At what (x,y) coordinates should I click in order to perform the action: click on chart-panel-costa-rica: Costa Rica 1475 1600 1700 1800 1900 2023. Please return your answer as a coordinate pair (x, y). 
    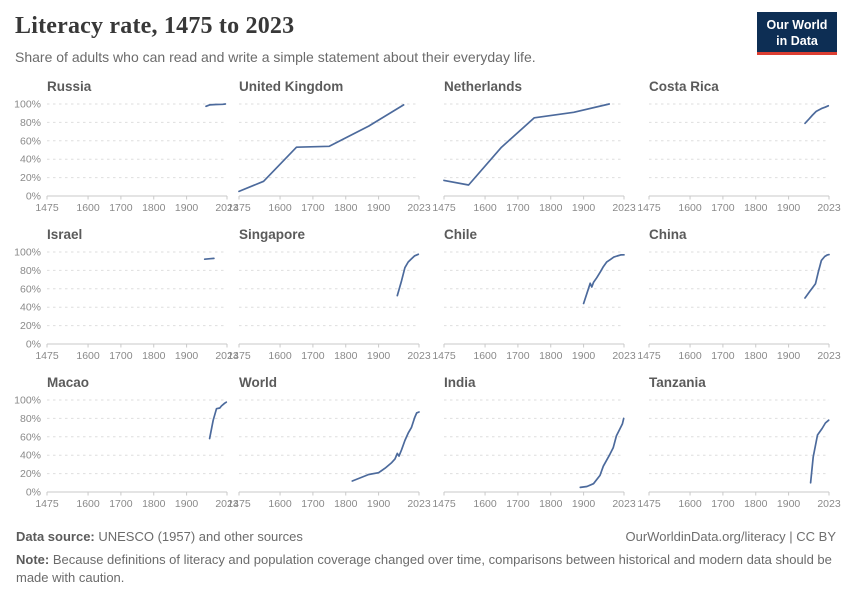
    Looking at the image, I should click on (742, 146).